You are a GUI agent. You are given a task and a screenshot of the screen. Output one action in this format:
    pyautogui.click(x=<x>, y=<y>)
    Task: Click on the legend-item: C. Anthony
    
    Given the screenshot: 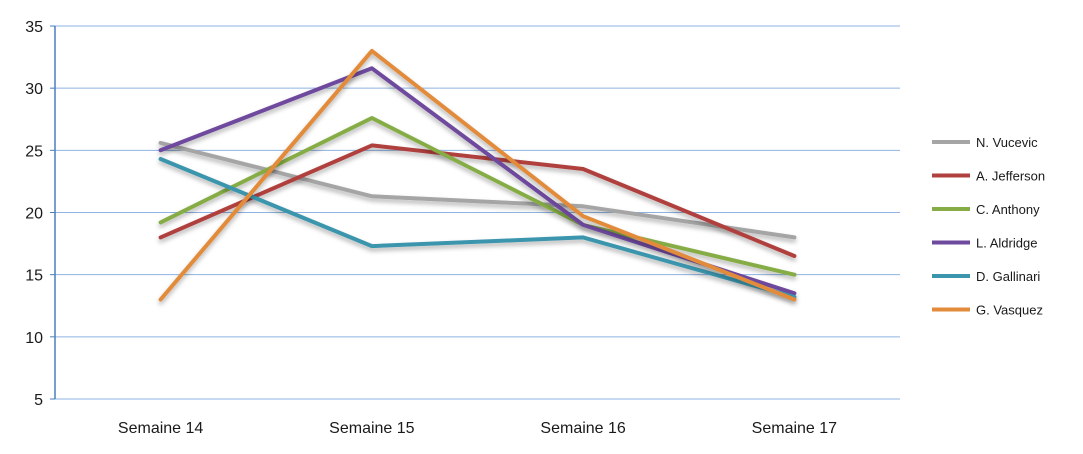 What is the action you would take?
    pyautogui.click(x=986, y=209)
    